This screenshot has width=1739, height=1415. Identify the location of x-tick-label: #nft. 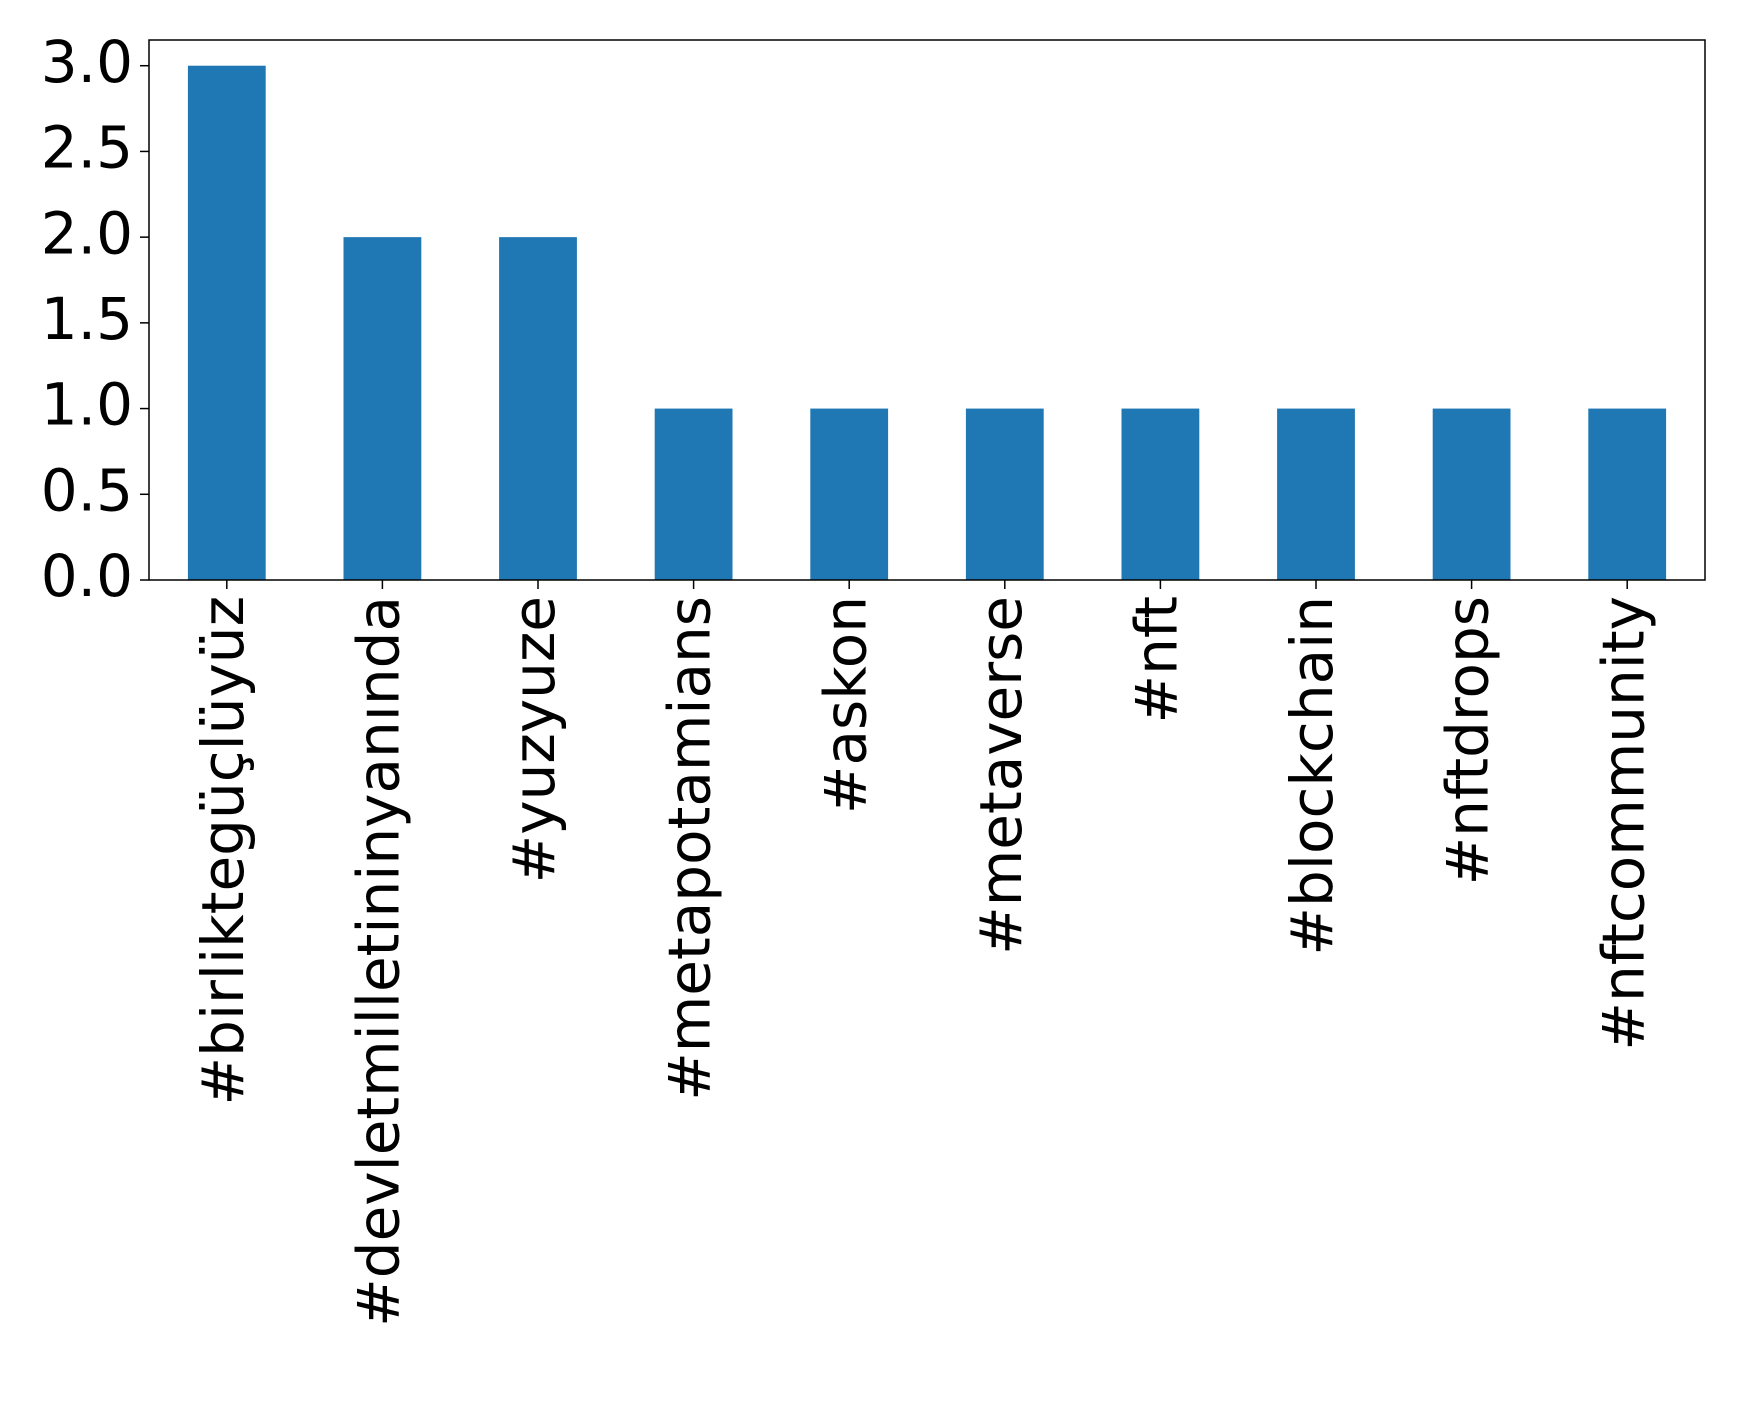
(1157, 660).